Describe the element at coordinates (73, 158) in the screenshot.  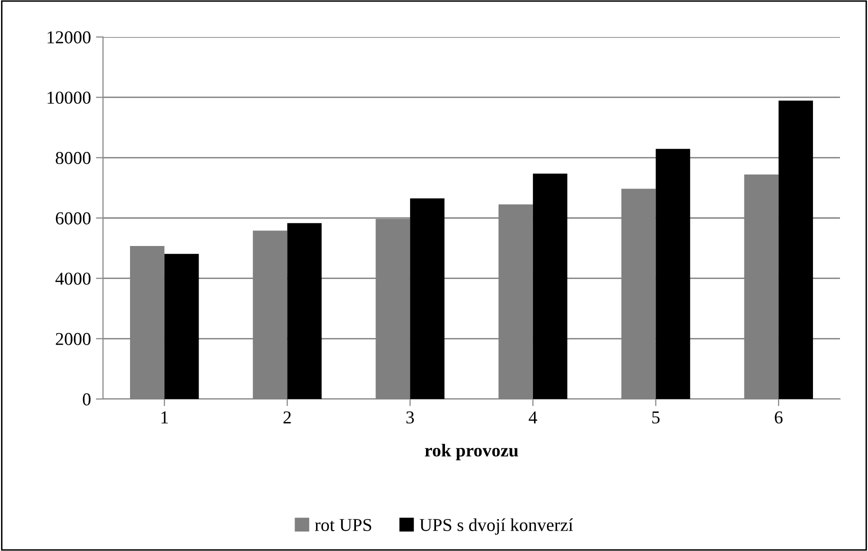
I see `y-tick-label: 8000` at that location.